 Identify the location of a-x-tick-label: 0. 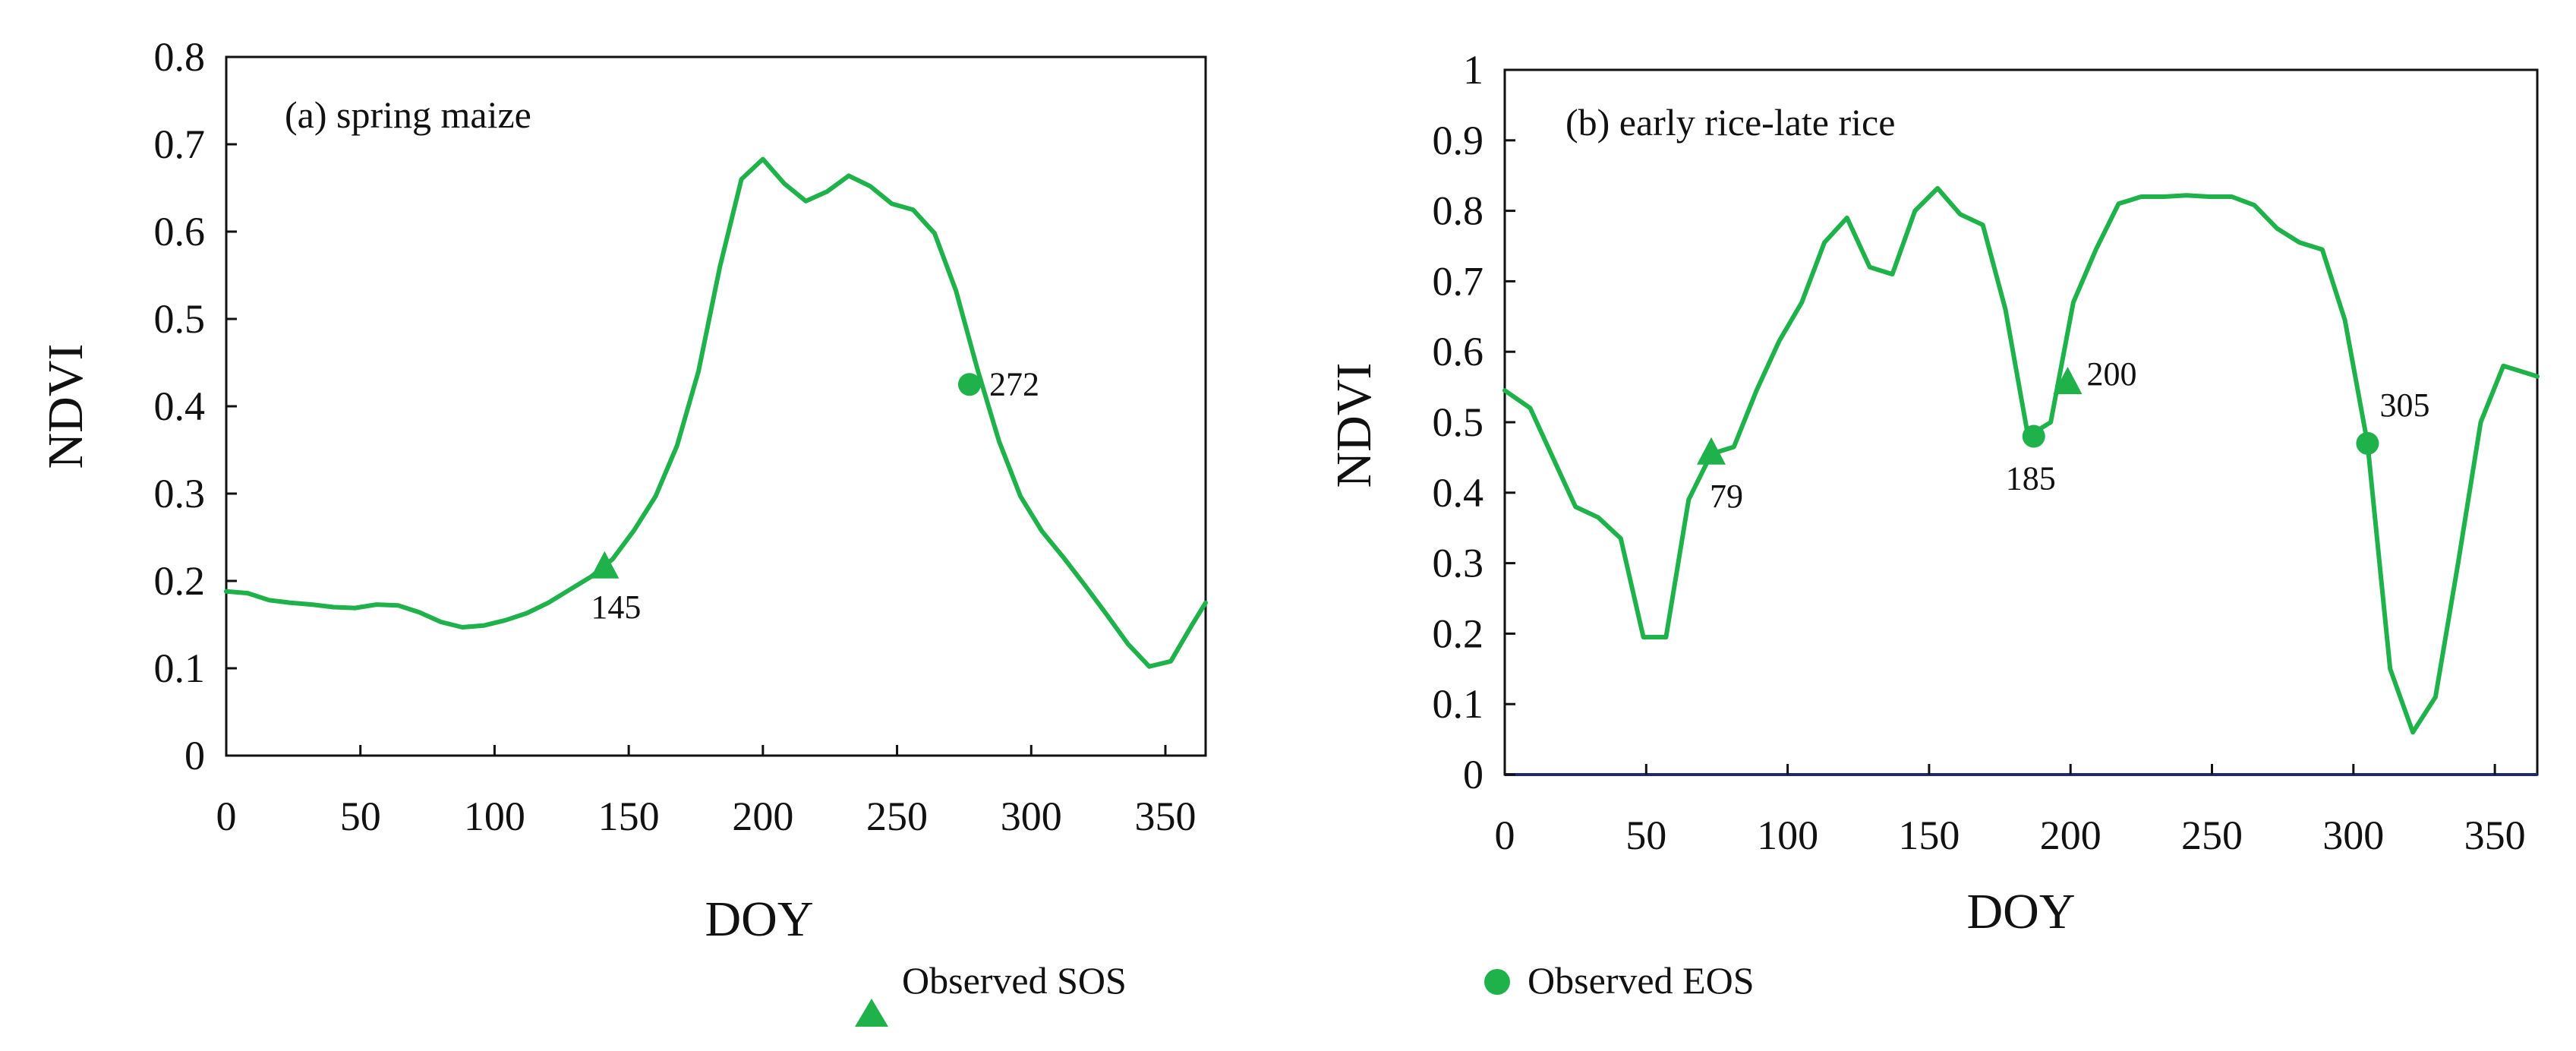
(226, 816).